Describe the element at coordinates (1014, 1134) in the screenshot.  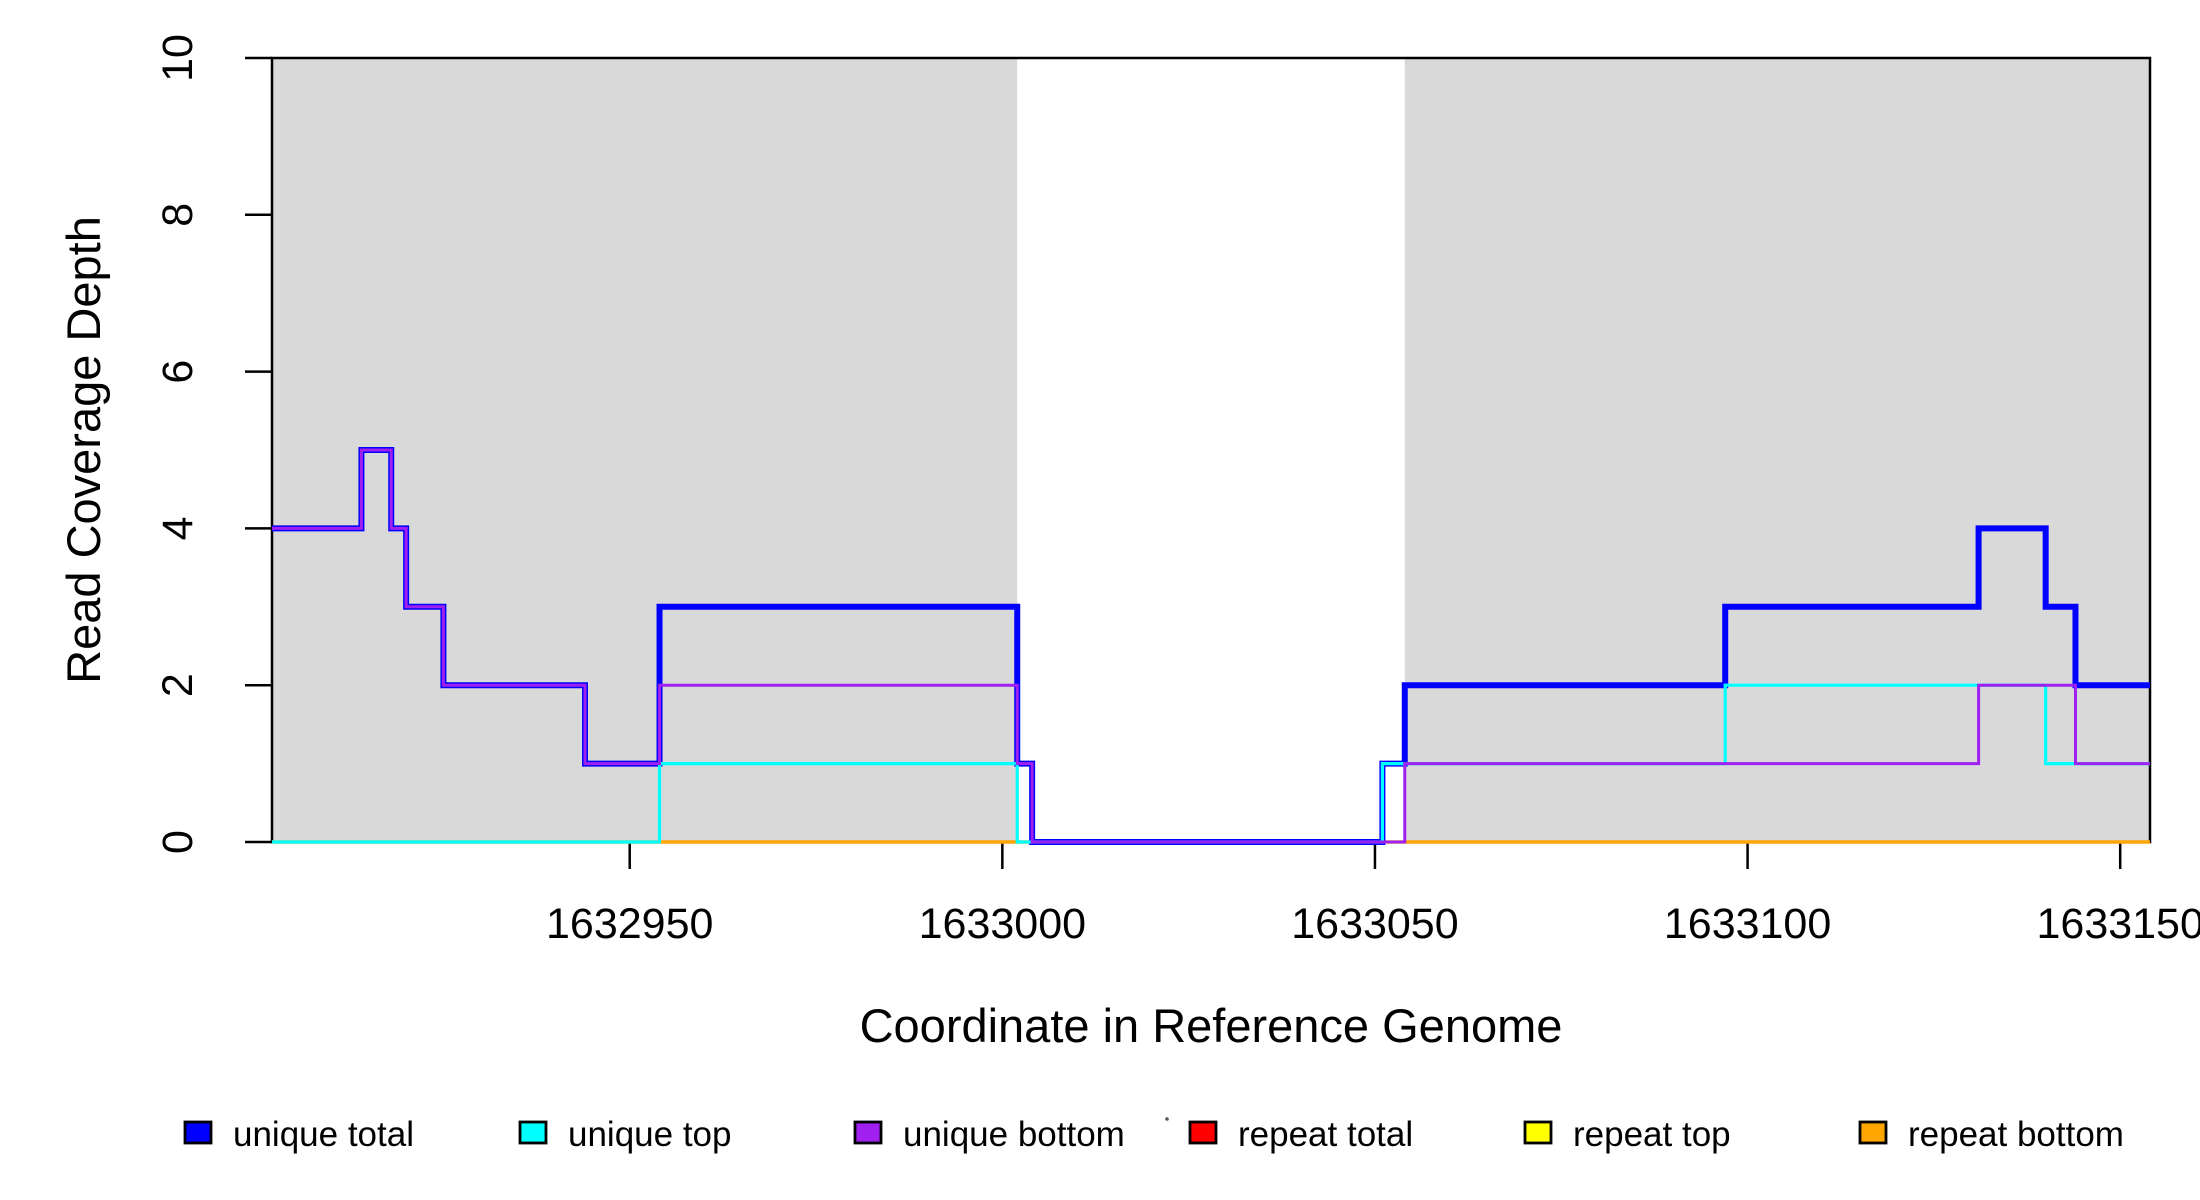
I see `legend-label: unique bottom` at that location.